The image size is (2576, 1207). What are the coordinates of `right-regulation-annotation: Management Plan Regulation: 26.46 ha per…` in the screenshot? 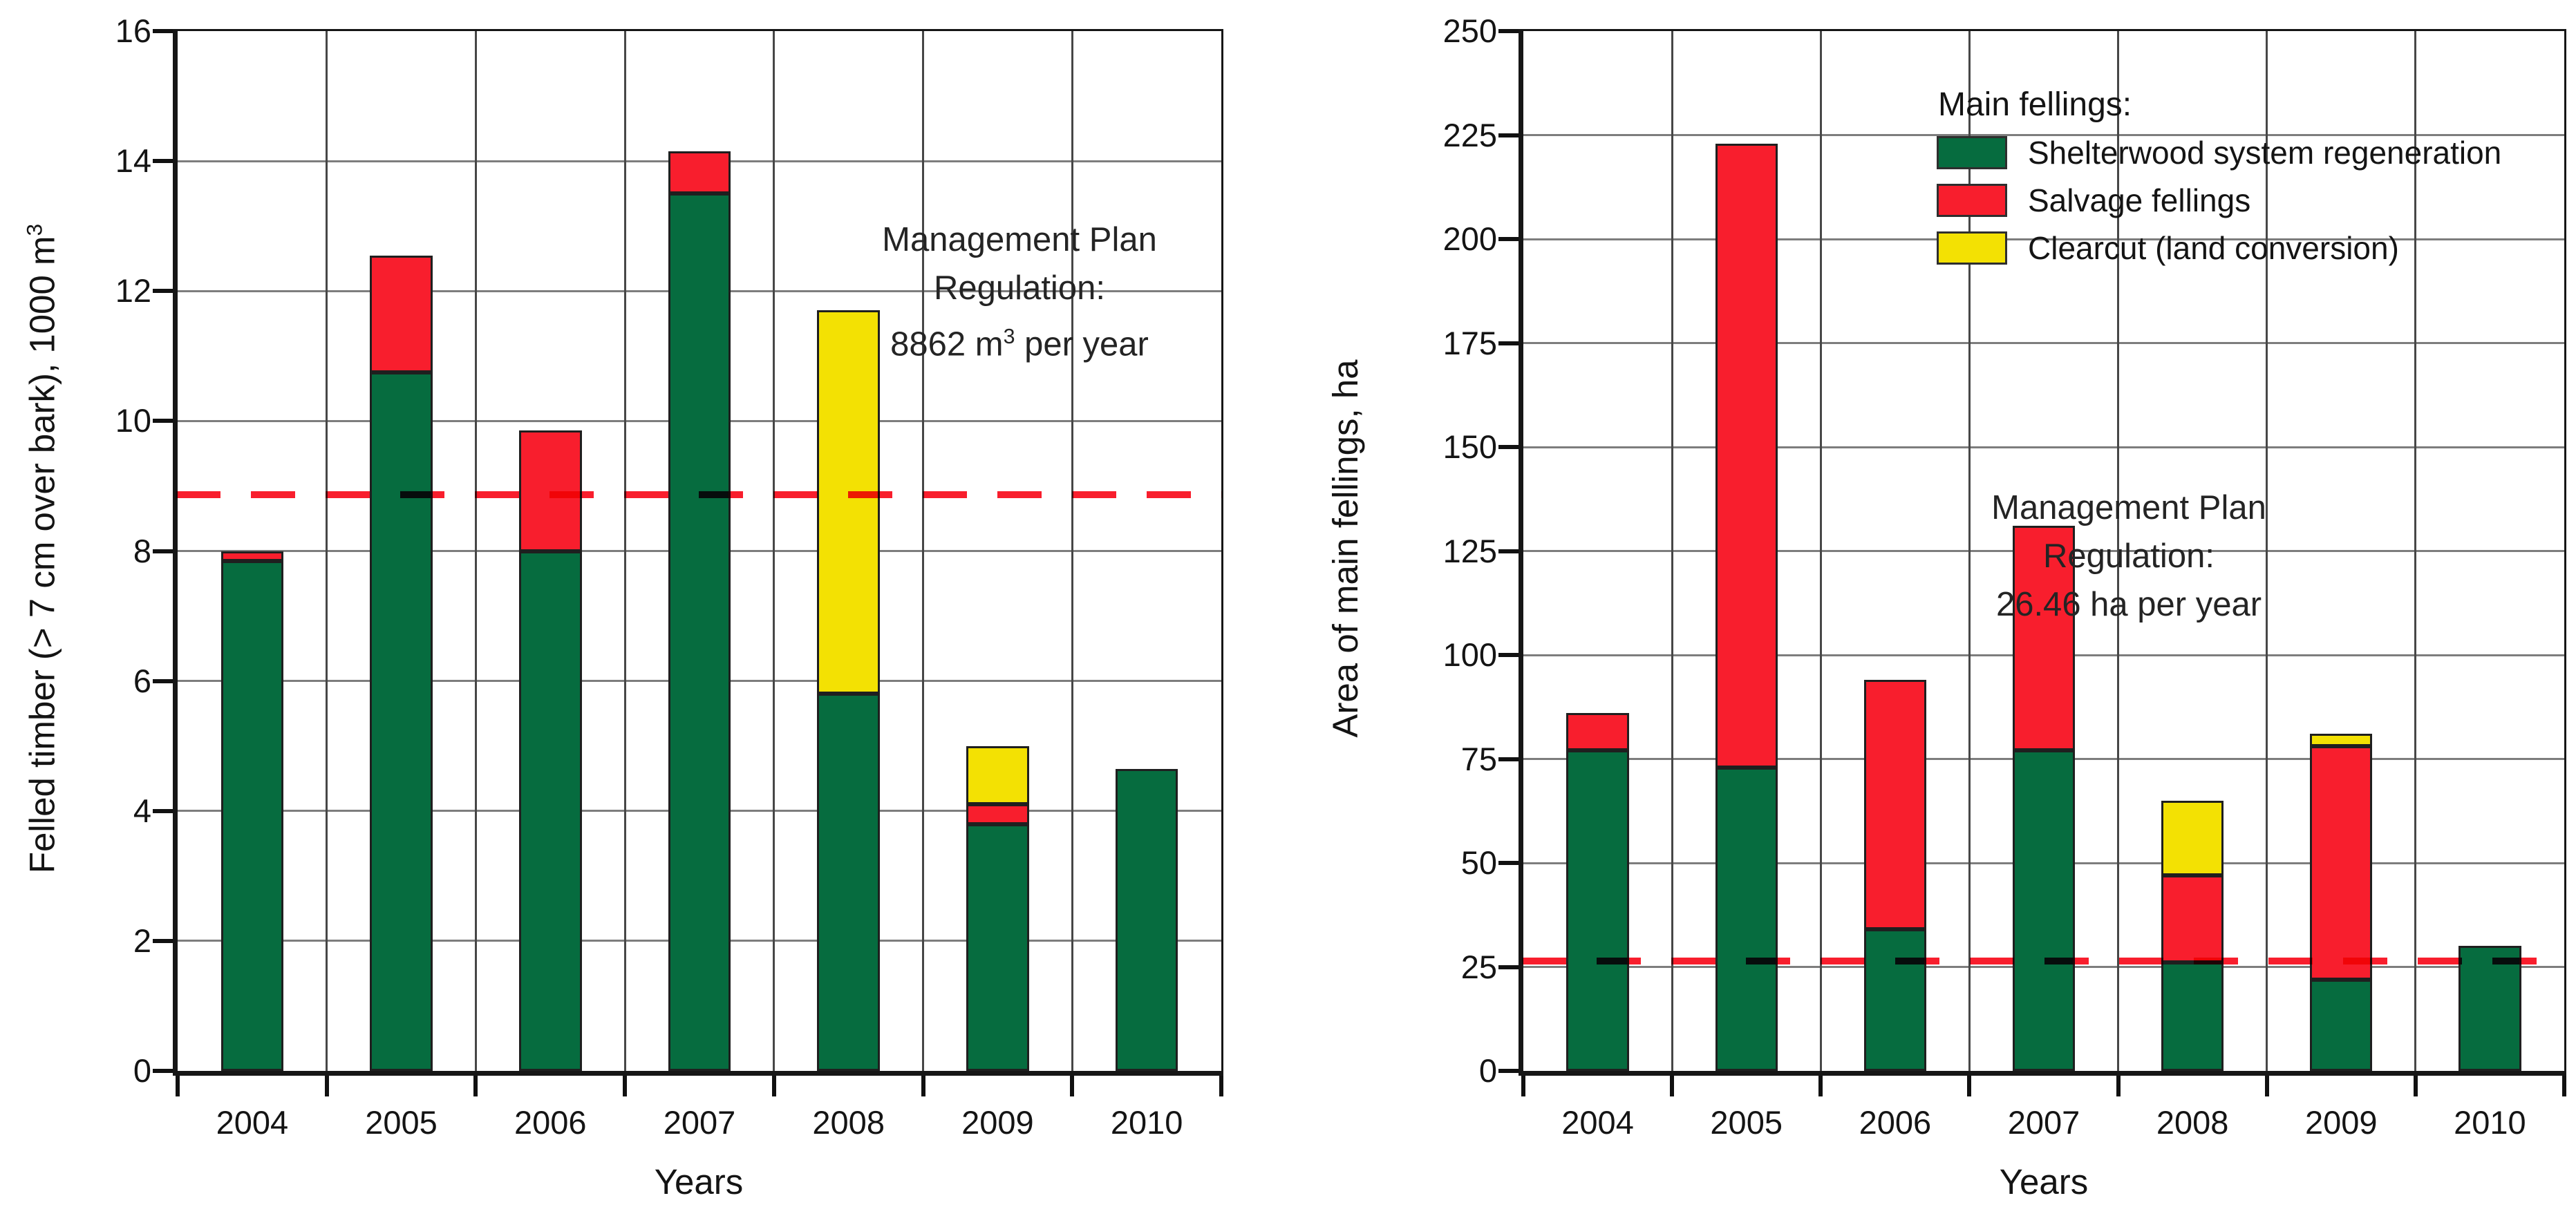 It's located at (2128, 557).